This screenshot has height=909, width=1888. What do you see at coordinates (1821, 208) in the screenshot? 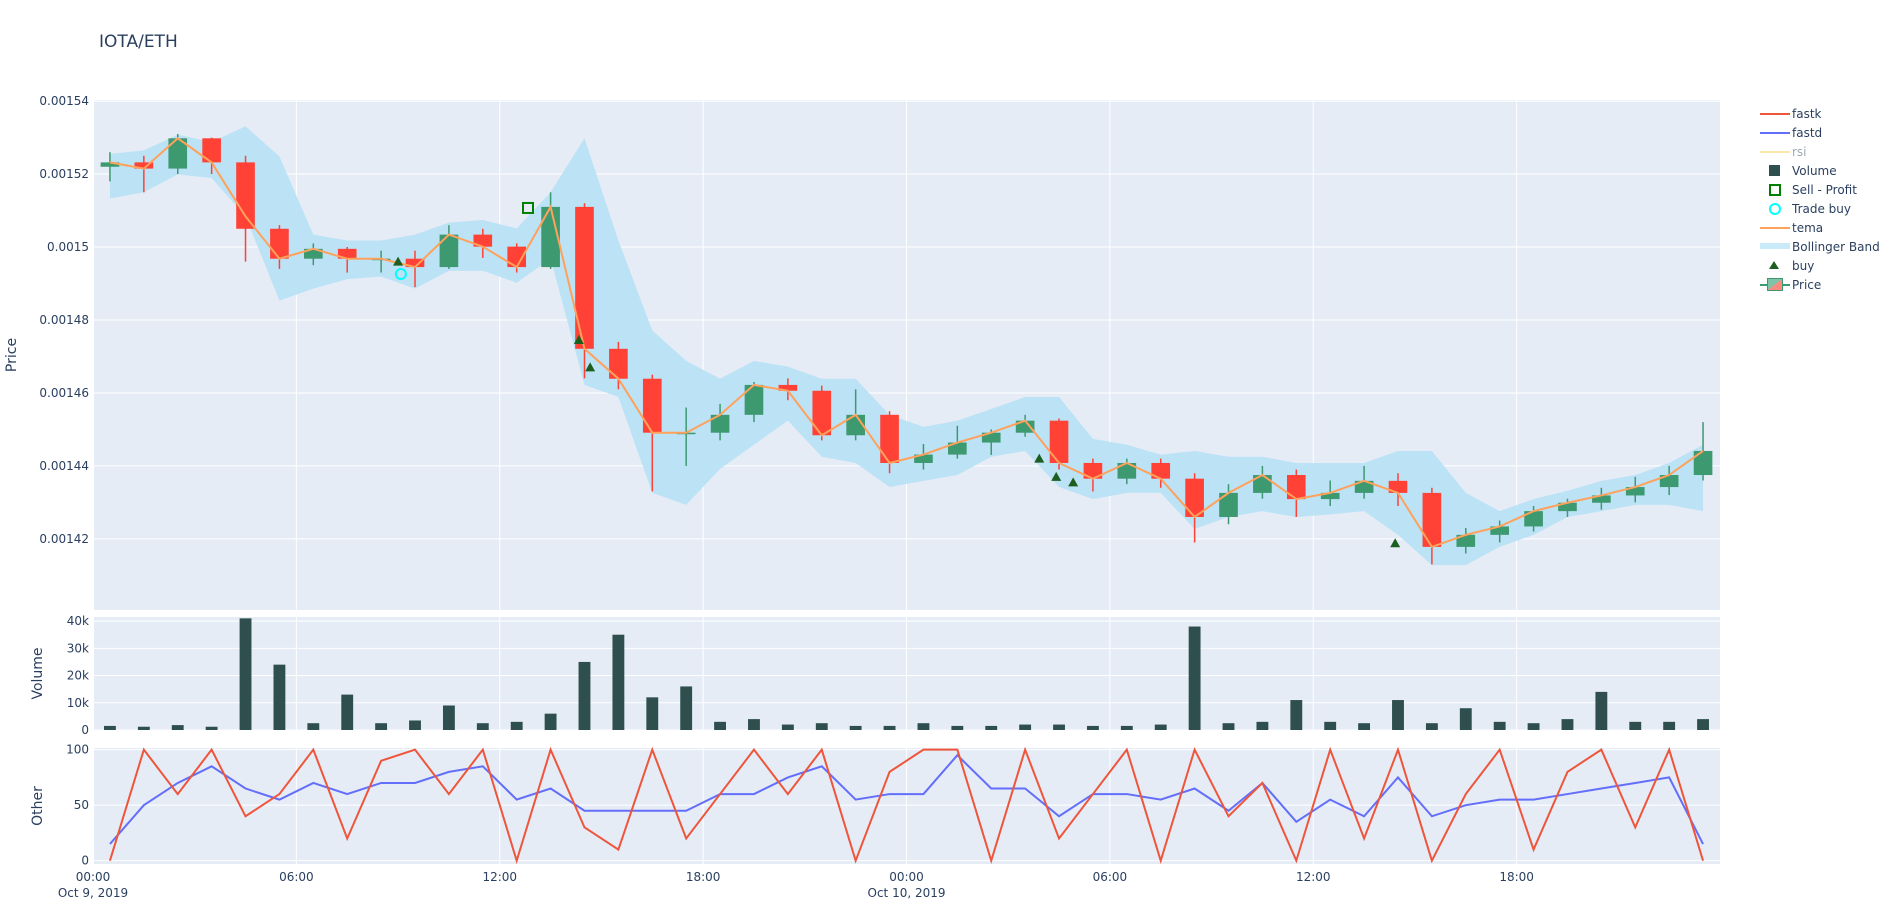
I see `legend-label: Trade buy` at bounding box center [1821, 208].